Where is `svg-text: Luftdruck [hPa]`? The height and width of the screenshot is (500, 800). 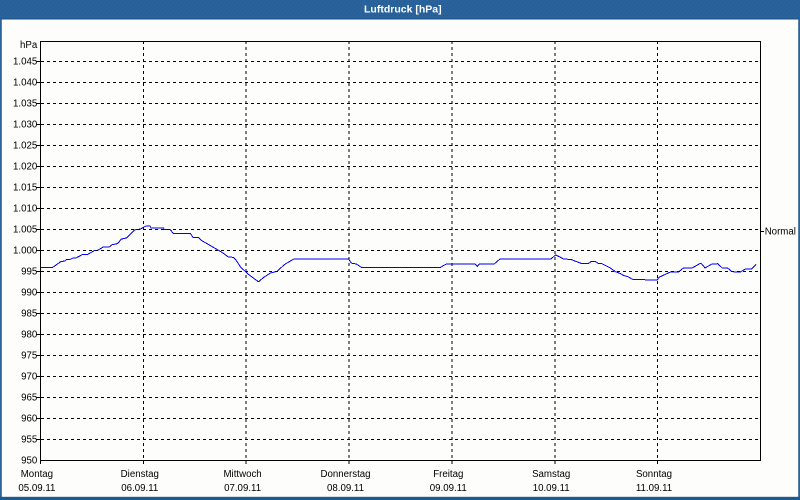
svg-text: Luftdruck [hPa] is located at coordinates (403, 10).